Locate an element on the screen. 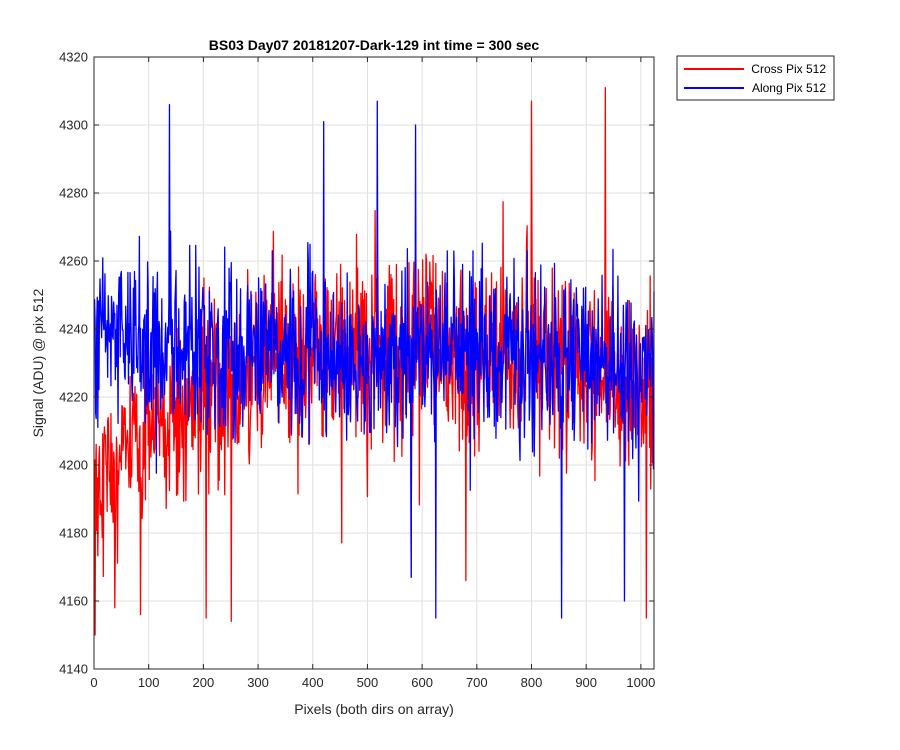 The image size is (900, 750). y-tick-label: 4200 is located at coordinates (73, 465).